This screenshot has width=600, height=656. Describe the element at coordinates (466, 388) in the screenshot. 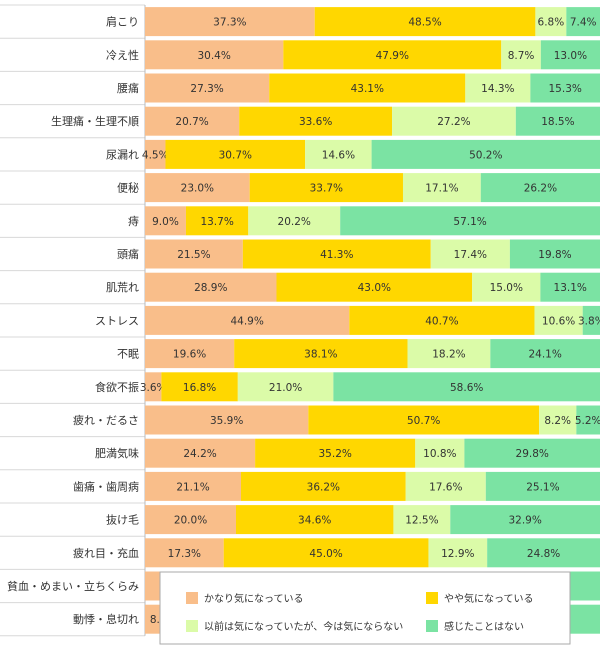

I see `data-label: 58.6%` at that location.